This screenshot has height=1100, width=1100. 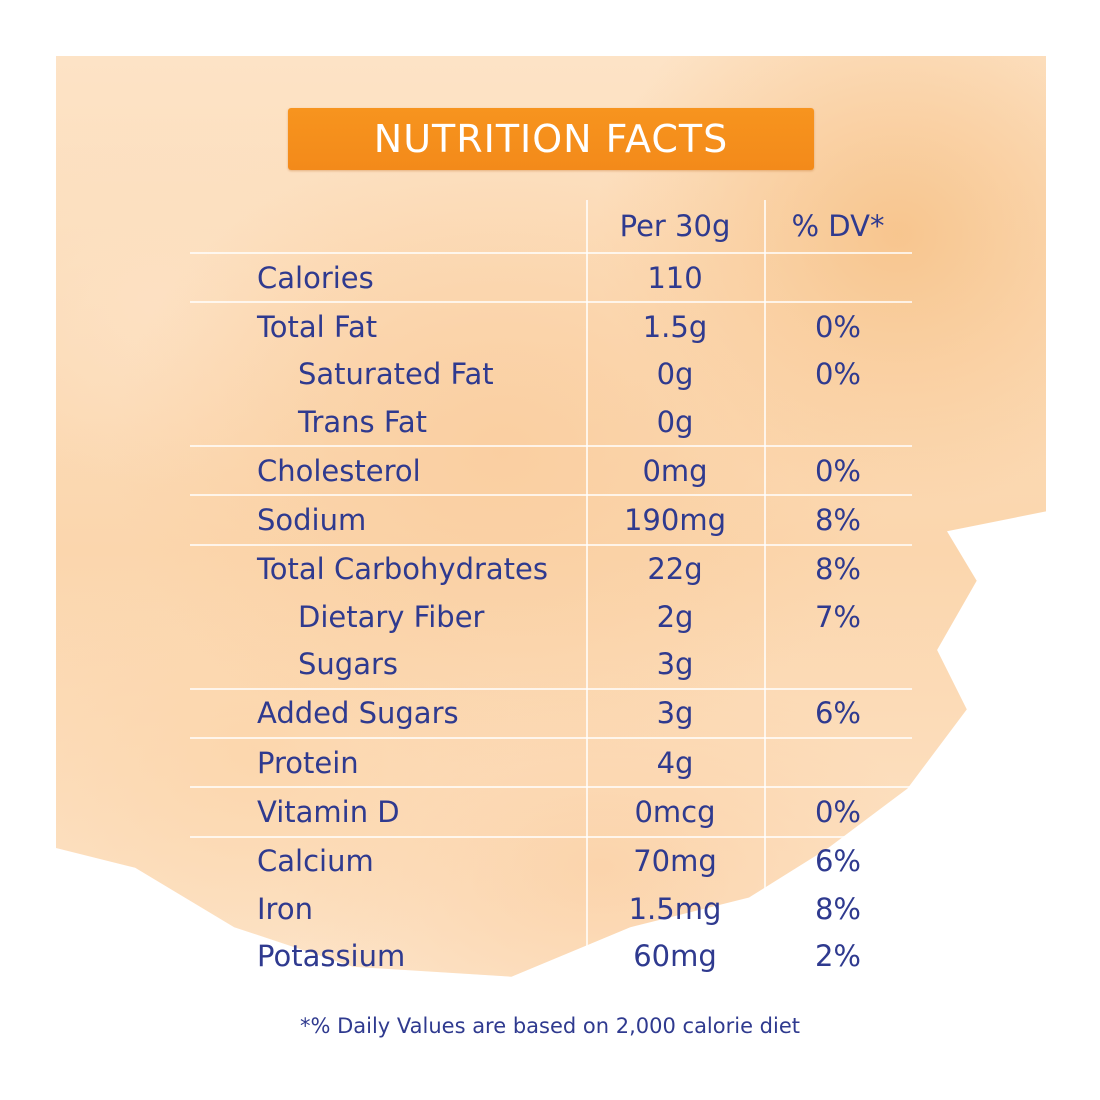 I want to click on table-row: Trans Fat 0g, so click(x=551, y=421).